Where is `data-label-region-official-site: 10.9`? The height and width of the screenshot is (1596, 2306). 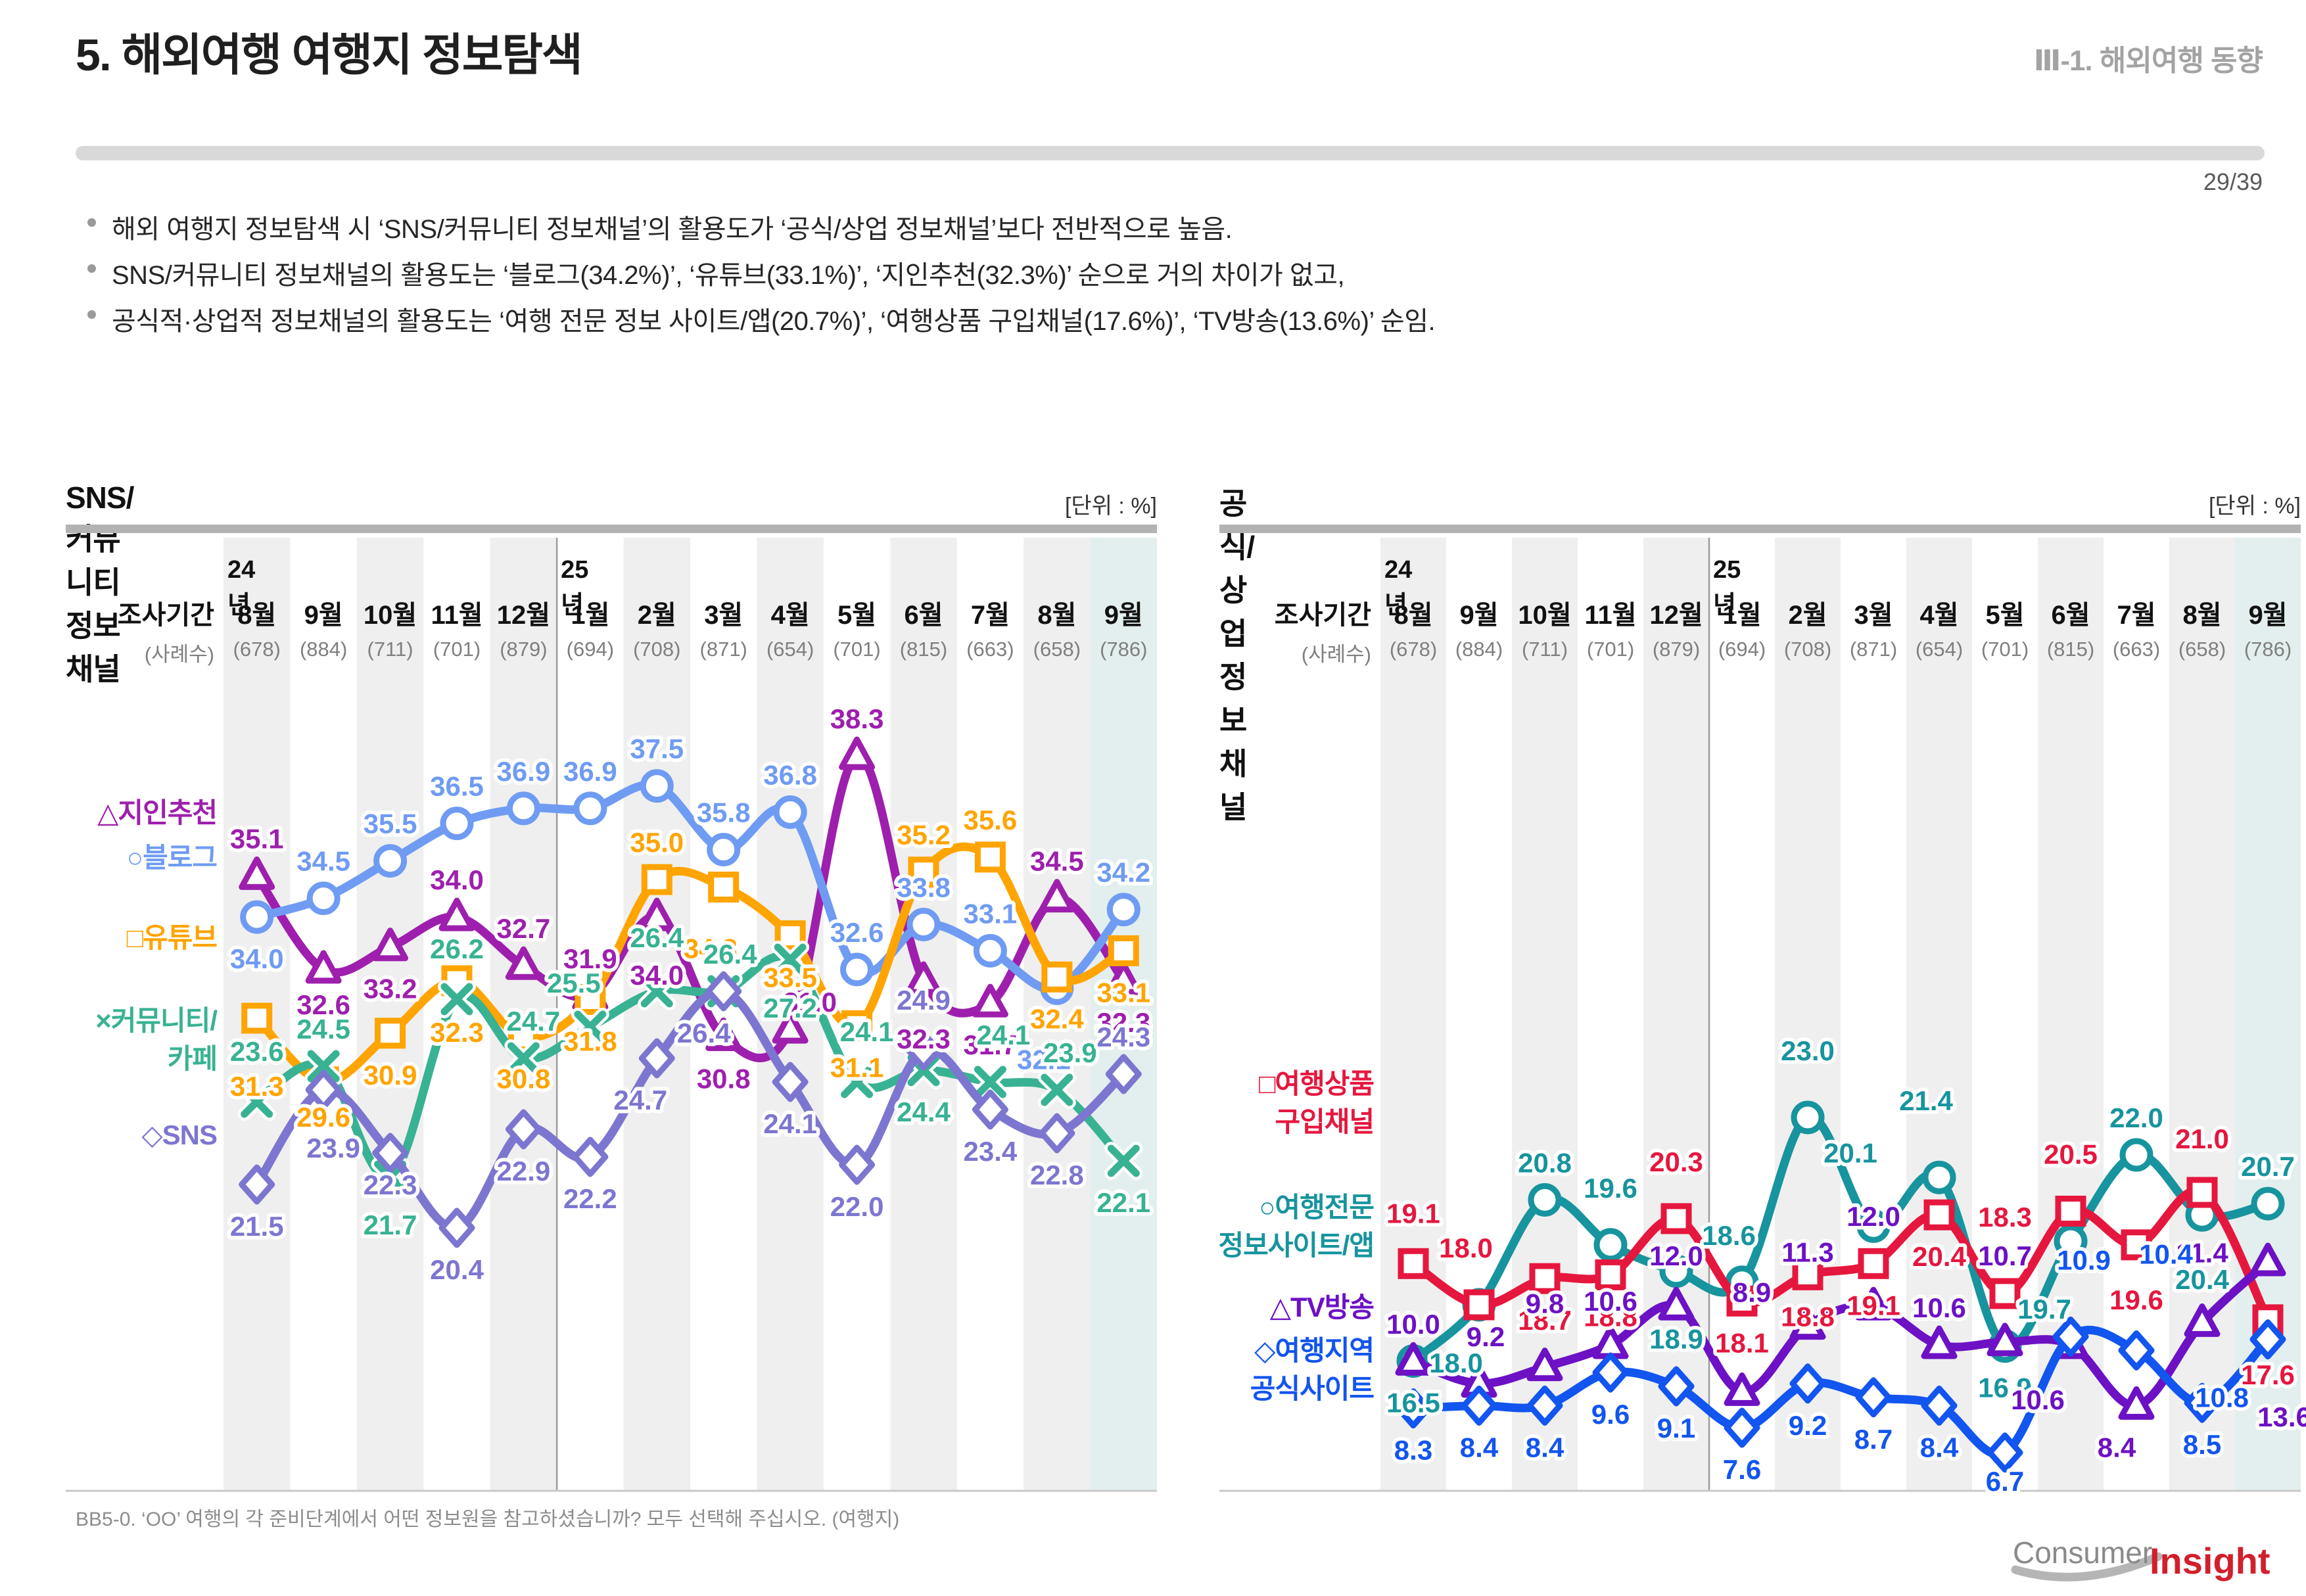 data-label-region-official-site: 10.9 is located at coordinates (2084, 1259).